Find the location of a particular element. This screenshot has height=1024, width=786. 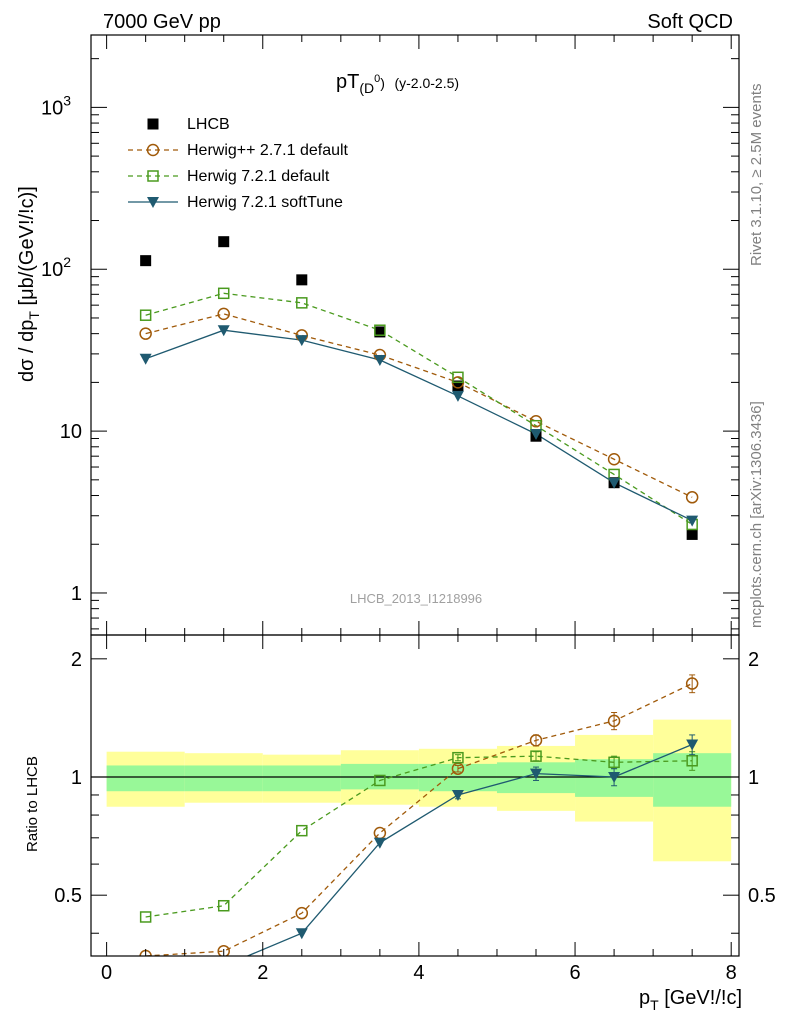

legend-marker-lhcb is located at coordinates (153, 124).